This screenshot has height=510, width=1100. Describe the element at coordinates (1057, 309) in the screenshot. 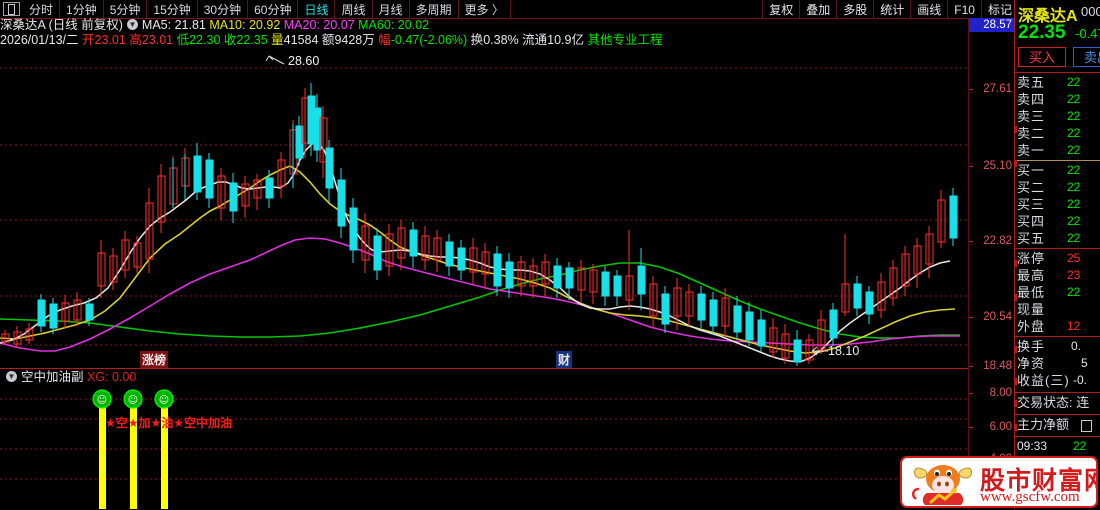

I see `stat-row-current-vol: 现量` at that location.